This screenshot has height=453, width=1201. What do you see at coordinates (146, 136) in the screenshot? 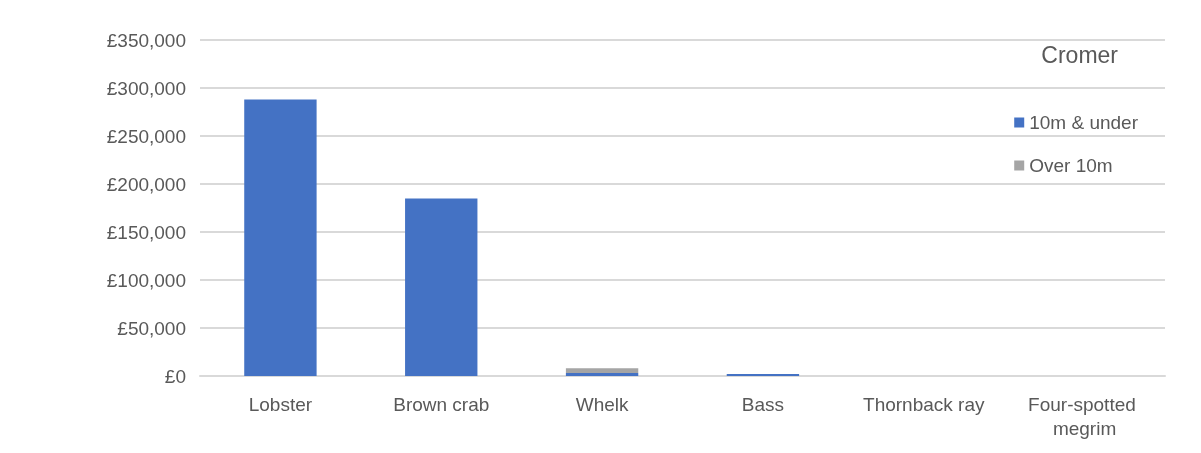
I see `y-tick-label: £250,000` at bounding box center [146, 136].